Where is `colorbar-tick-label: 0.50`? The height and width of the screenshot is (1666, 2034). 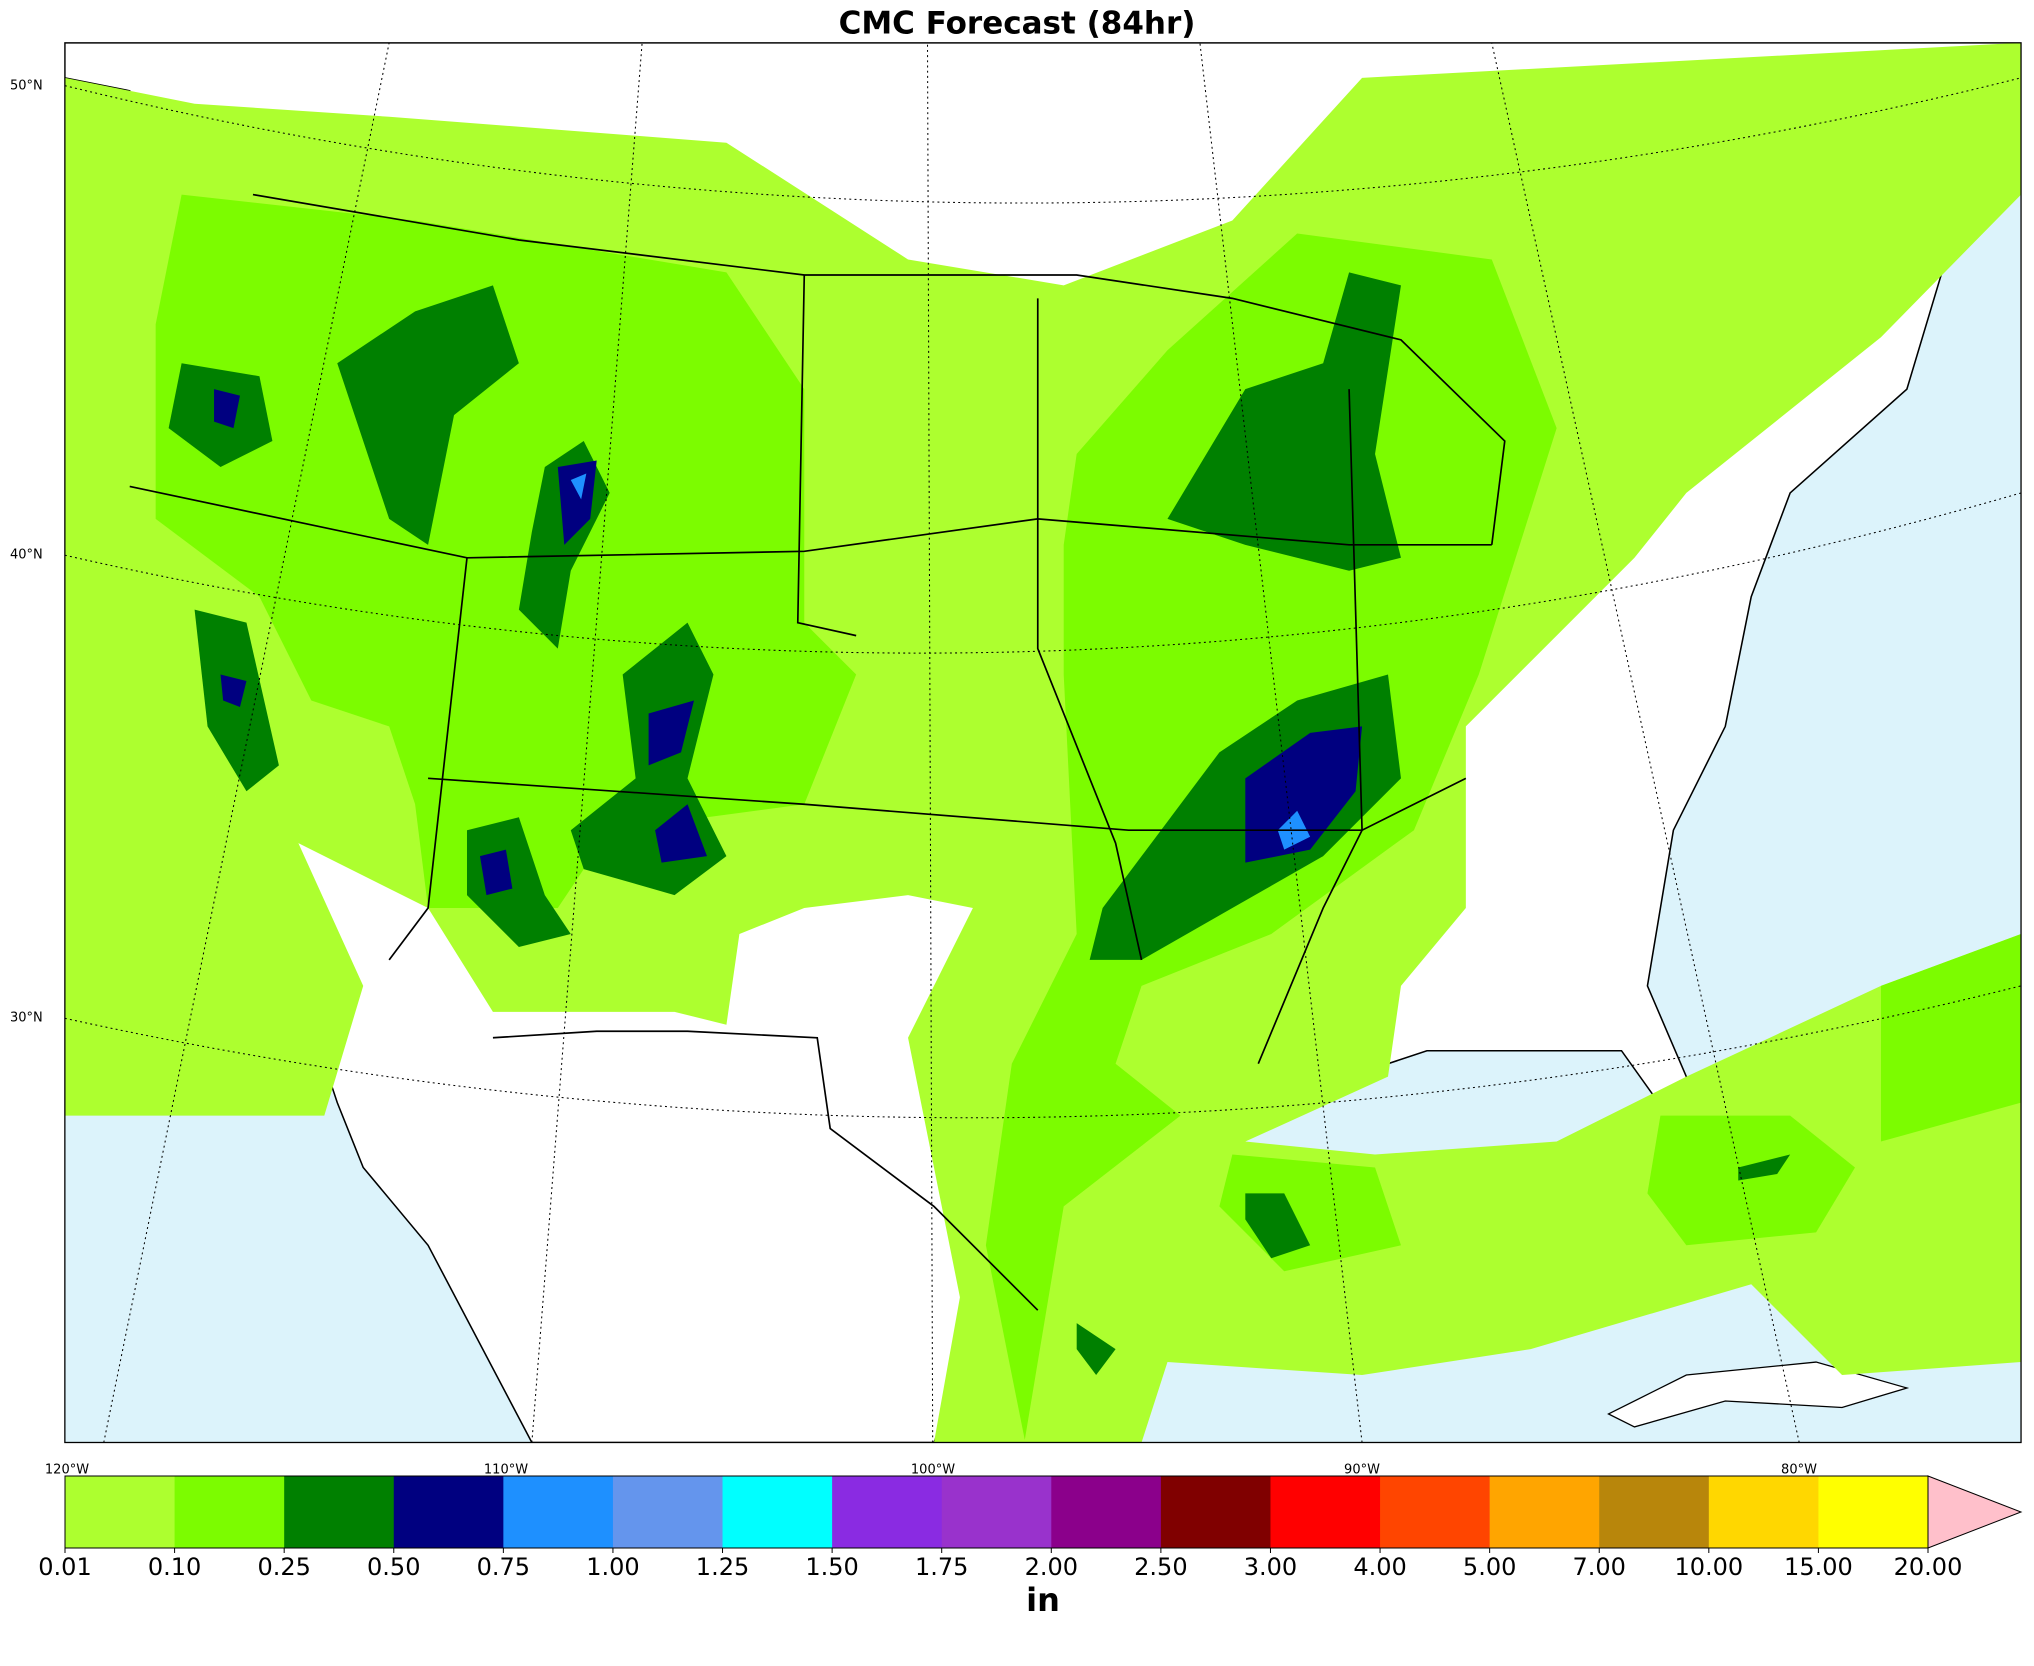 colorbar-tick-label: 0.50 is located at coordinates (393, 1567).